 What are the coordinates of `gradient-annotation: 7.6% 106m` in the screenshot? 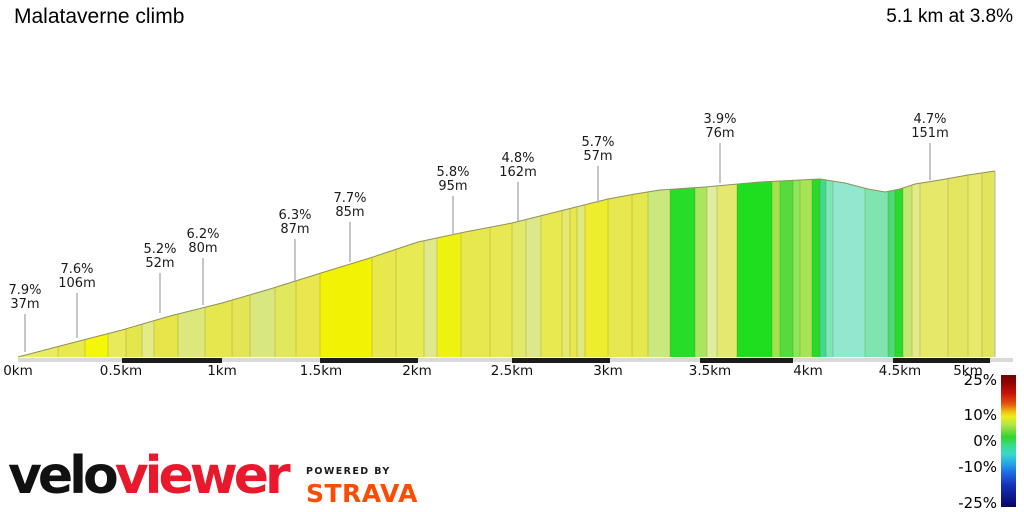 It's located at (76, 277).